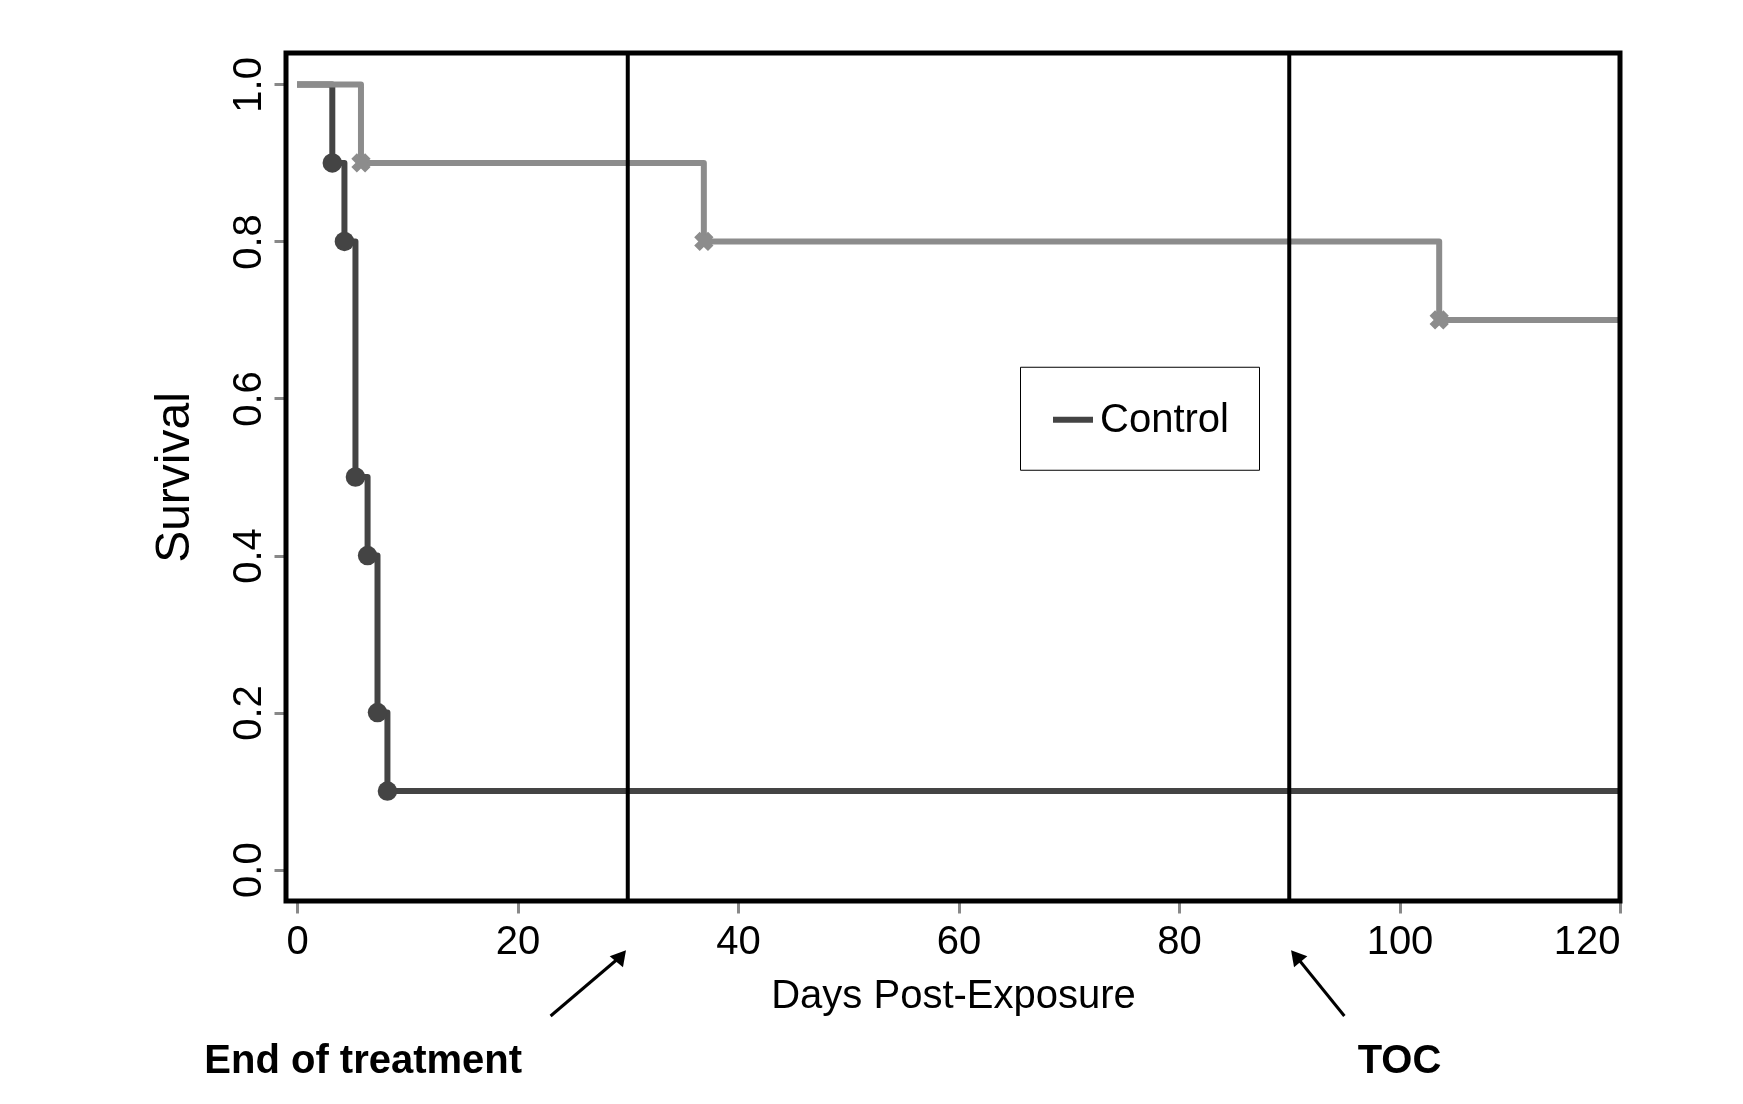 This screenshot has width=1743, height=1104. Describe the element at coordinates (1399, 1059) in the screenshot. I see `text: TOC` at that location.